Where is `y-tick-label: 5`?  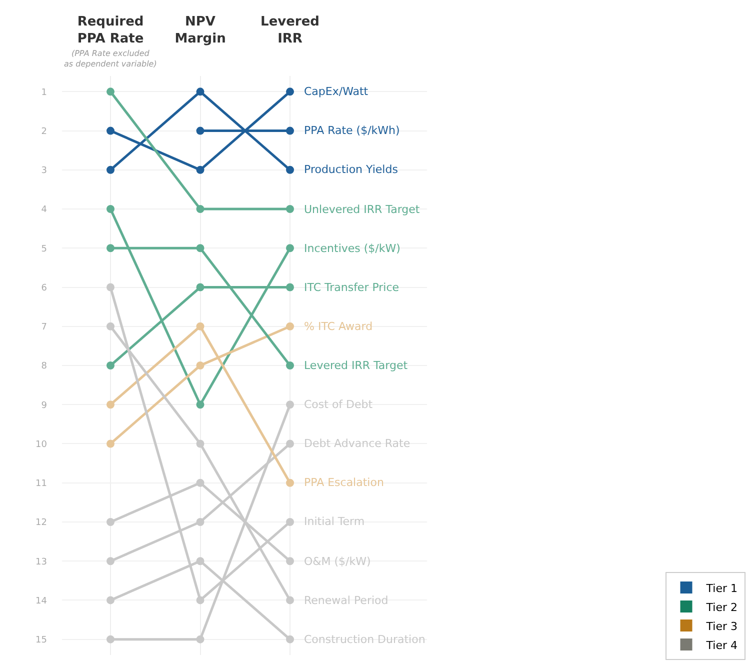
y-tick-label: 5 is located at coordinates (44, 249).